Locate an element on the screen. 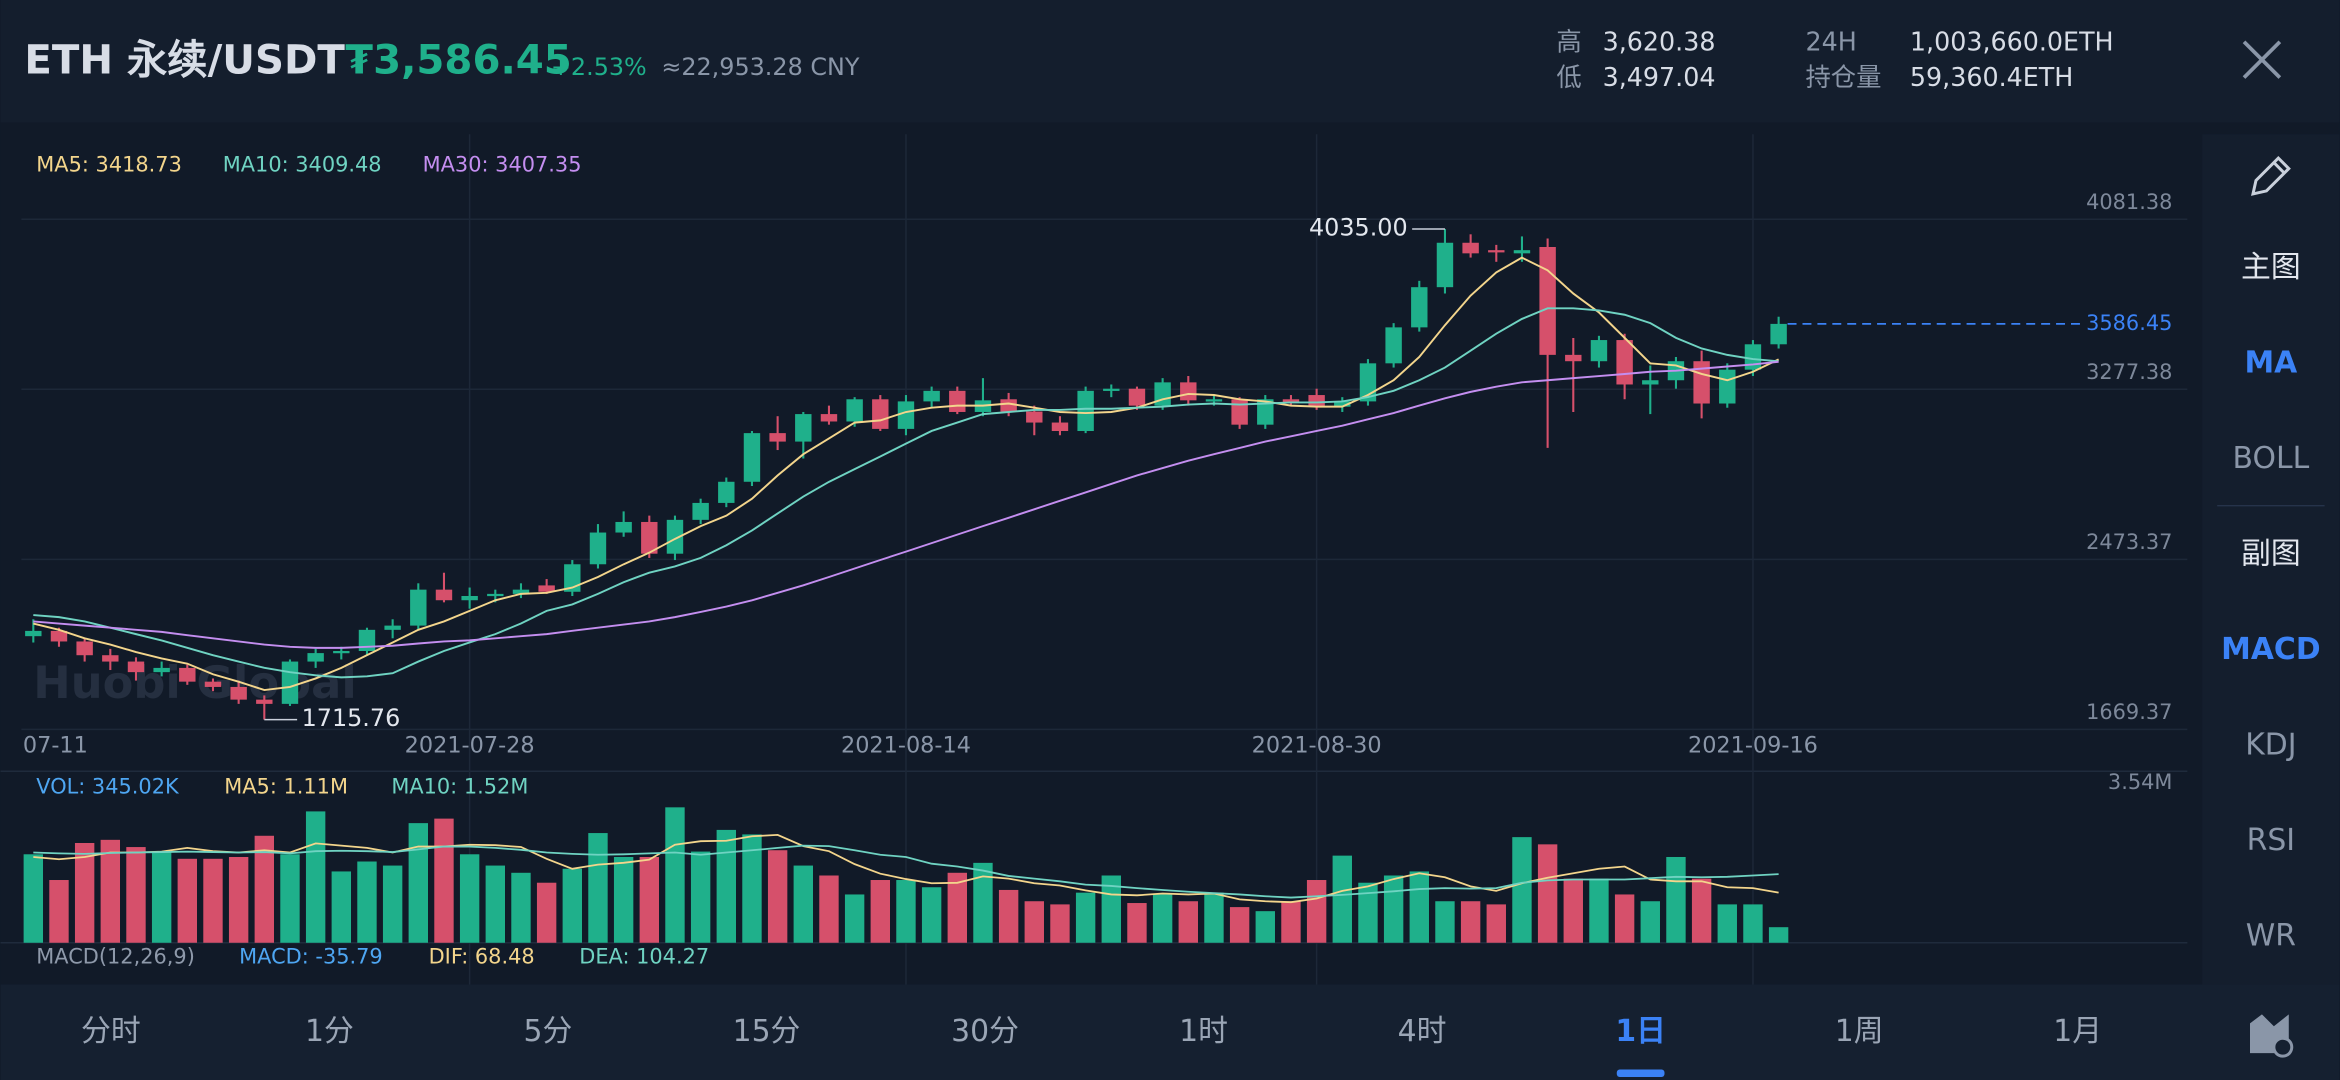 This screenshot has height=1080, width=2340. stat-label: 高 is located at coordinates (1568, 41).